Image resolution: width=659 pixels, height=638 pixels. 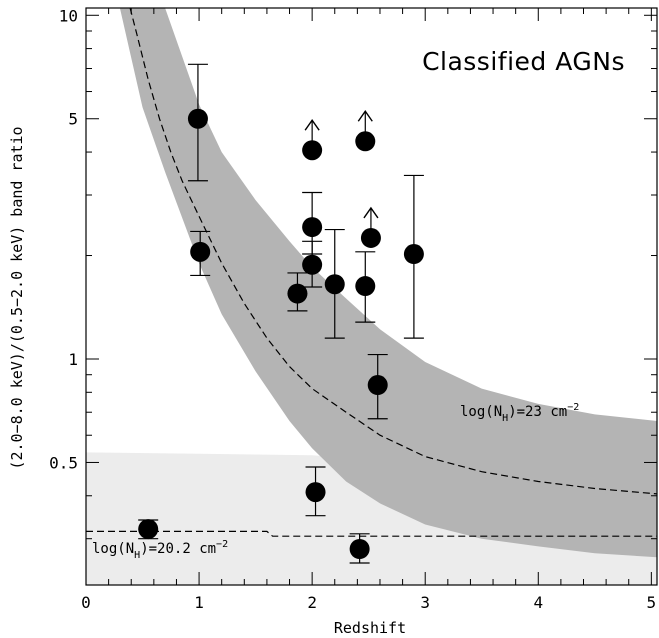 I want to click on y-tick-label: 10, so click(x=68, y=15).